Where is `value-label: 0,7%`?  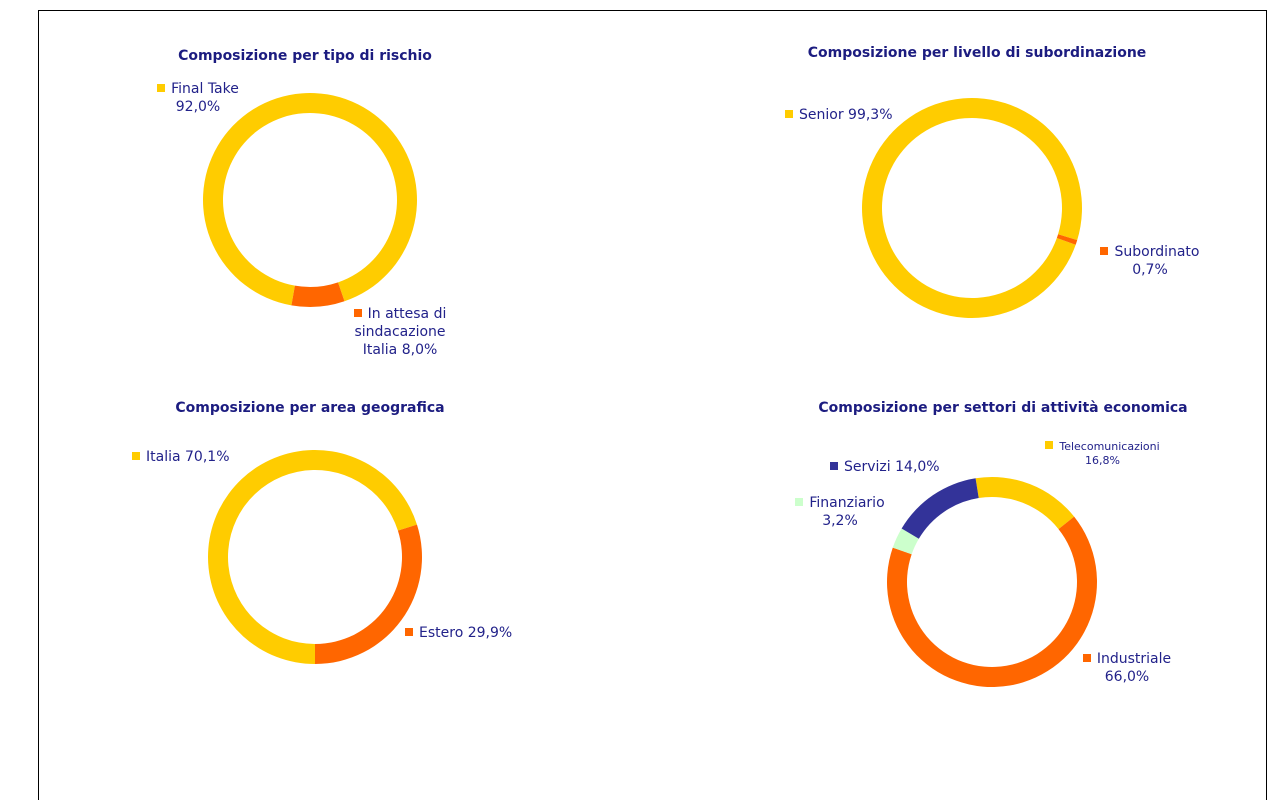
value-label: 0,7% is located at coordinates (1150, 270).